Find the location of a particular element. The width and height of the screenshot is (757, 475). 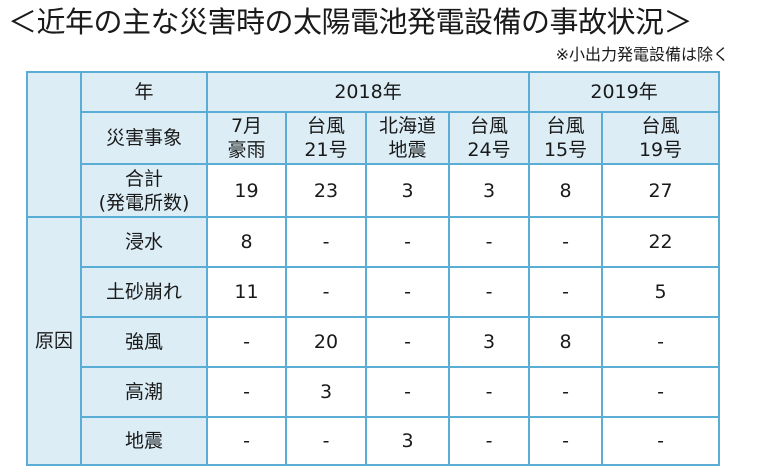

cause-row: 高潮 - 3 - - - - is located at coordinates (374, 392).